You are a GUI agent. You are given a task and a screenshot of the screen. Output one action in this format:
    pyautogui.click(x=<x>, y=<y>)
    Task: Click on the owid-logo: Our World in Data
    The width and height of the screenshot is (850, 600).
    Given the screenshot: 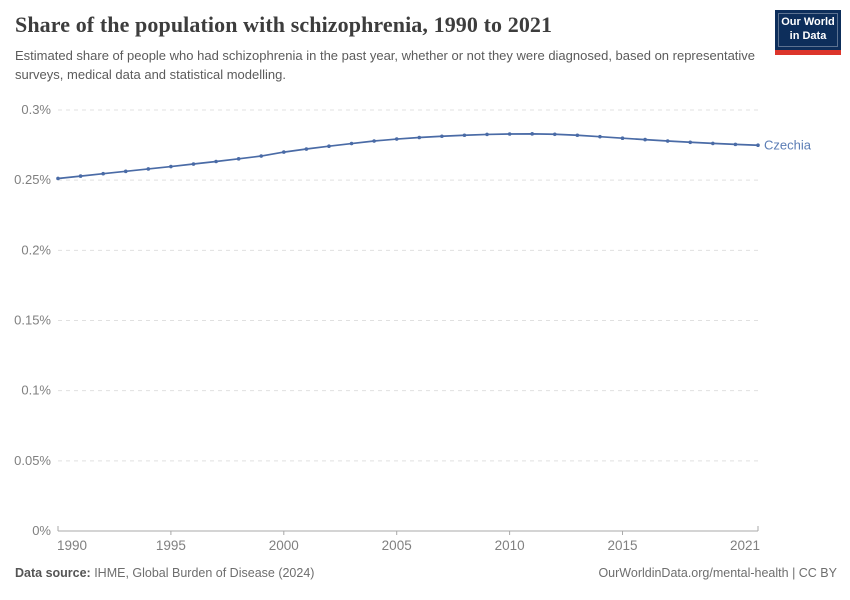 What is the action you would take?
    pyautogui.click(x=808, y=32)
    